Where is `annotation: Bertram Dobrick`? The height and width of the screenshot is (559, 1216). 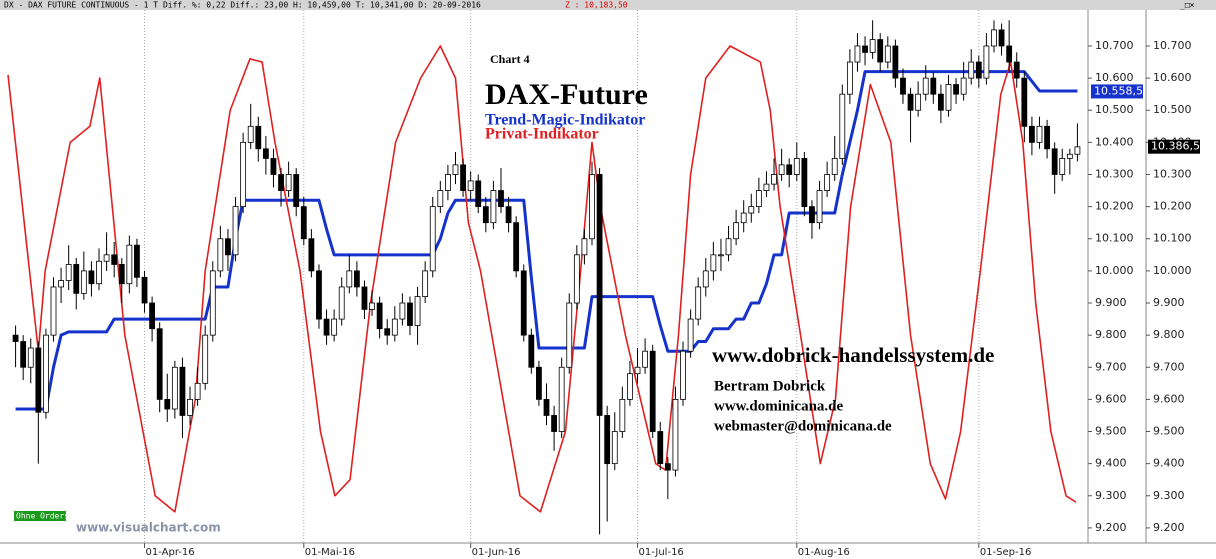 annotation: Bertram Dobrick is located at coordinates (770, 386).